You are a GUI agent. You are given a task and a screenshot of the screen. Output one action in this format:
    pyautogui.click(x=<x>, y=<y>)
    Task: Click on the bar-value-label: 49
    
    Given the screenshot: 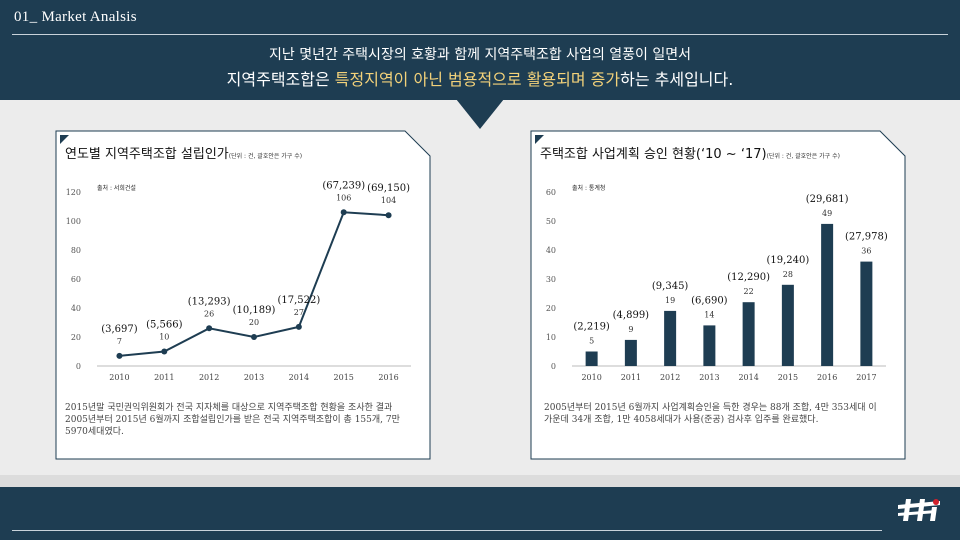 What is the action you would take?
    pyautogui.click(x=827, y=213)
    